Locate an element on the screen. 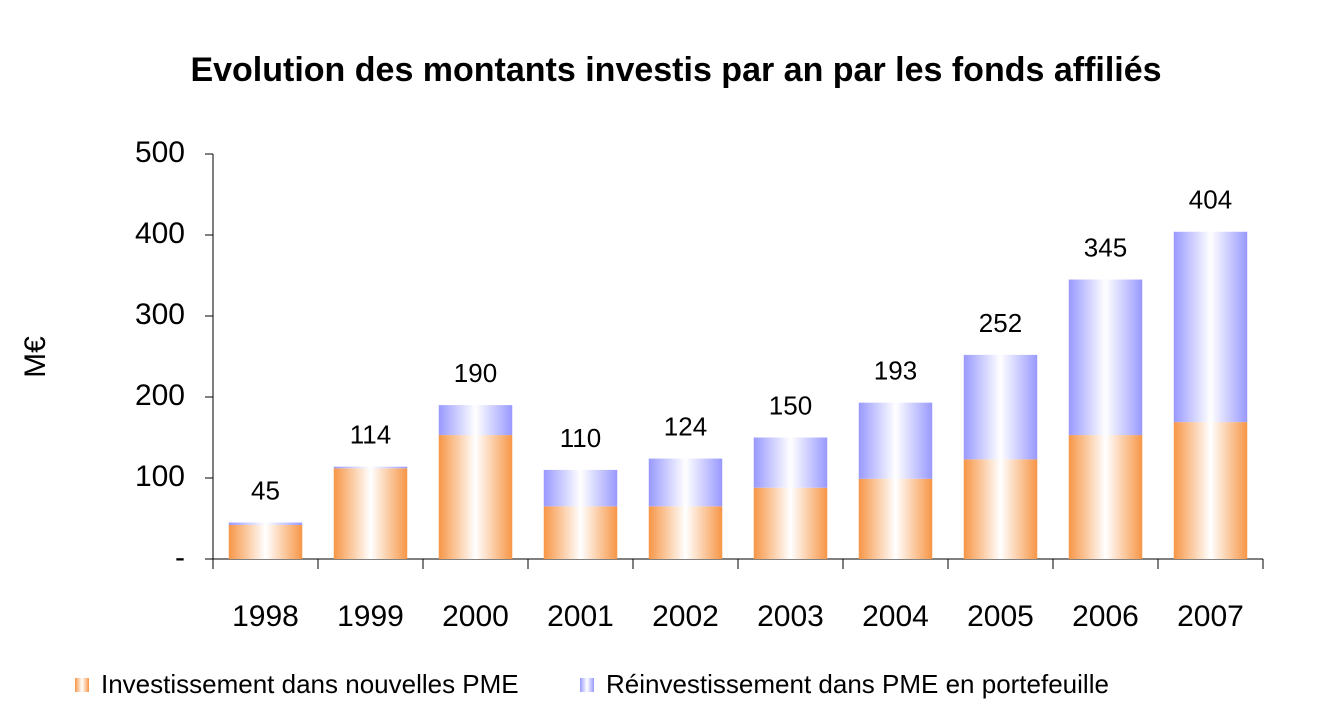 The image size is (1332, 709). x-tick-label: 2006 is located at coordinates (1105, 616).